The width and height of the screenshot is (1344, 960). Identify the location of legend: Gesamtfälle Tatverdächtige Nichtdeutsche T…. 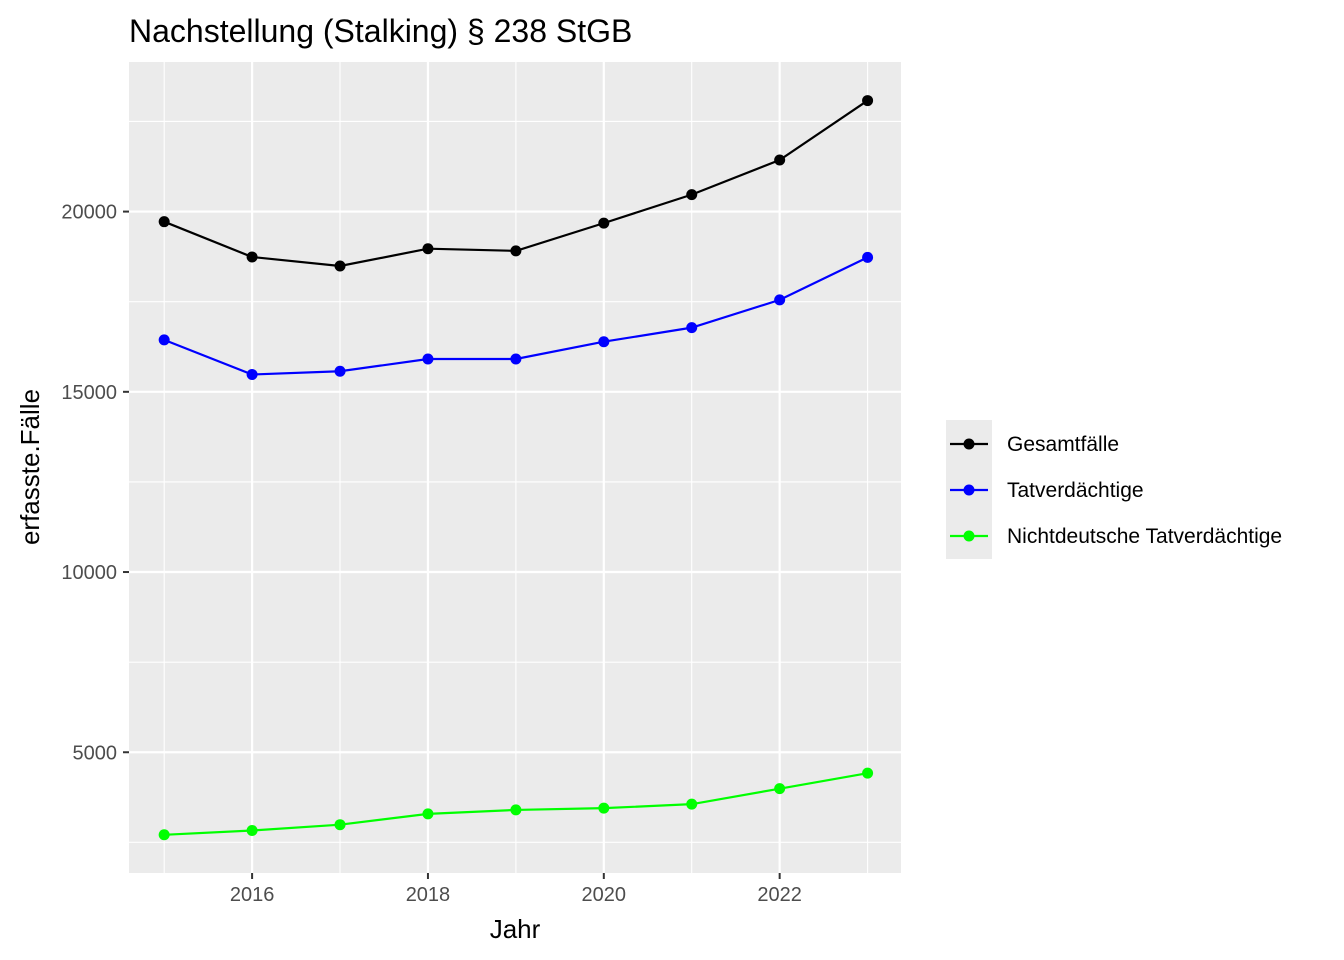
(1116, 490).